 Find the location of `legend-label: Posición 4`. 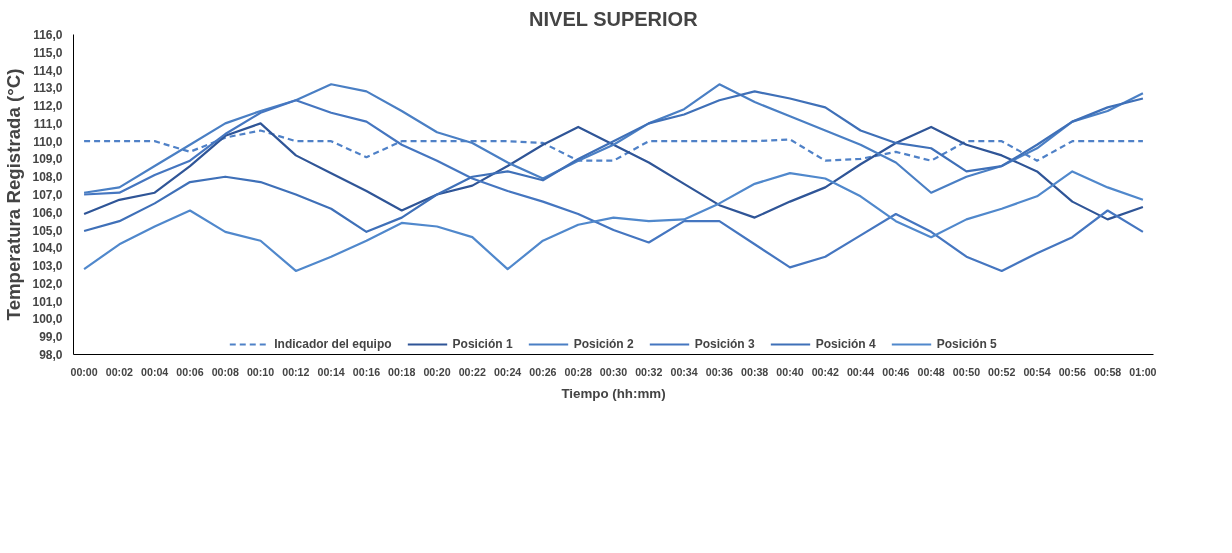

legend-label: Posición 4 is located at coordinates (845, 344).